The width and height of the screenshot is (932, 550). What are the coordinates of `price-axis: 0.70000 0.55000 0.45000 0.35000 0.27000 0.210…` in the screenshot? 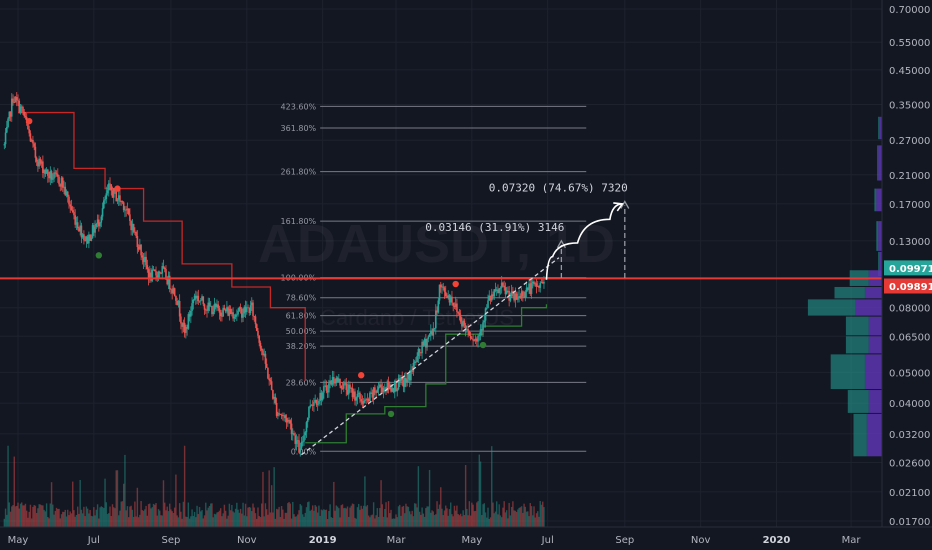 It's located at (906, 264).